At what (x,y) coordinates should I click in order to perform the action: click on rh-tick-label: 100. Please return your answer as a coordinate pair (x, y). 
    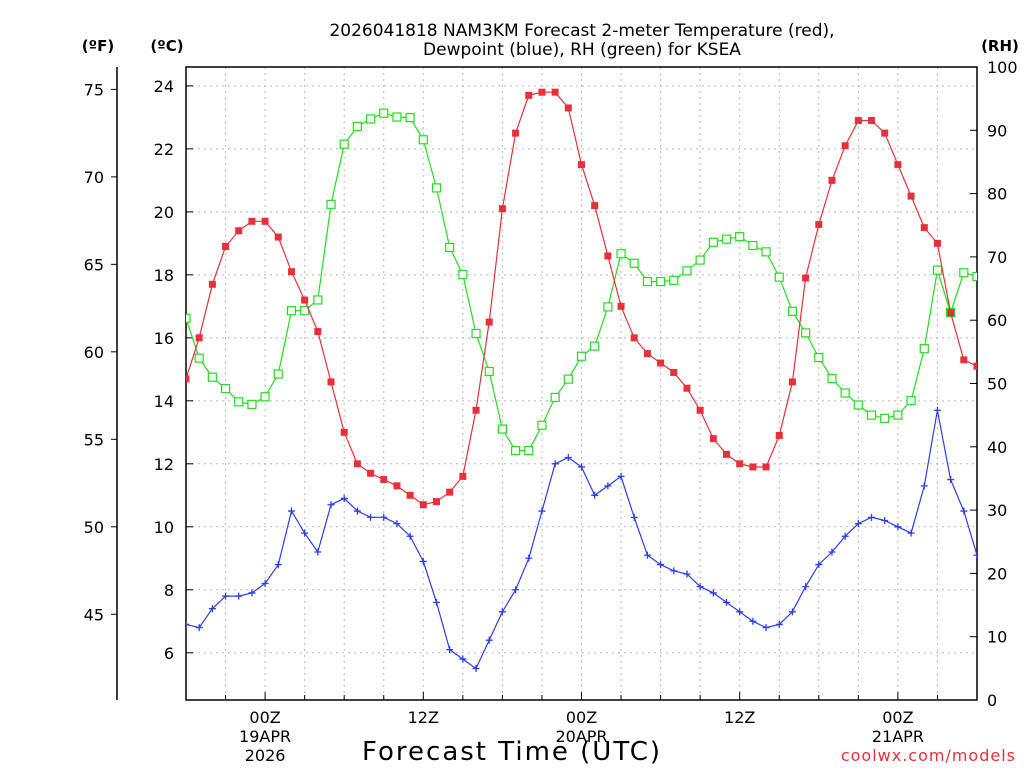
    Looking at the image, I should click on (1002, 67).